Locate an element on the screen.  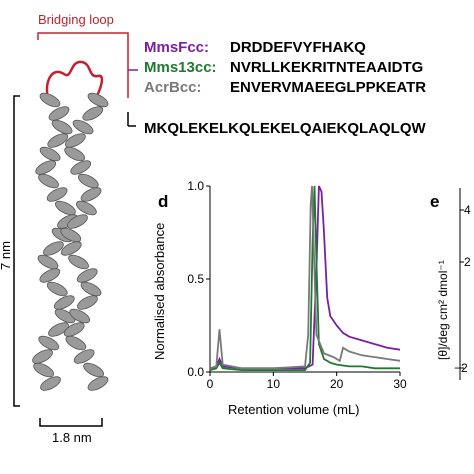
helix-bracket is located at coordinates (131, 119).